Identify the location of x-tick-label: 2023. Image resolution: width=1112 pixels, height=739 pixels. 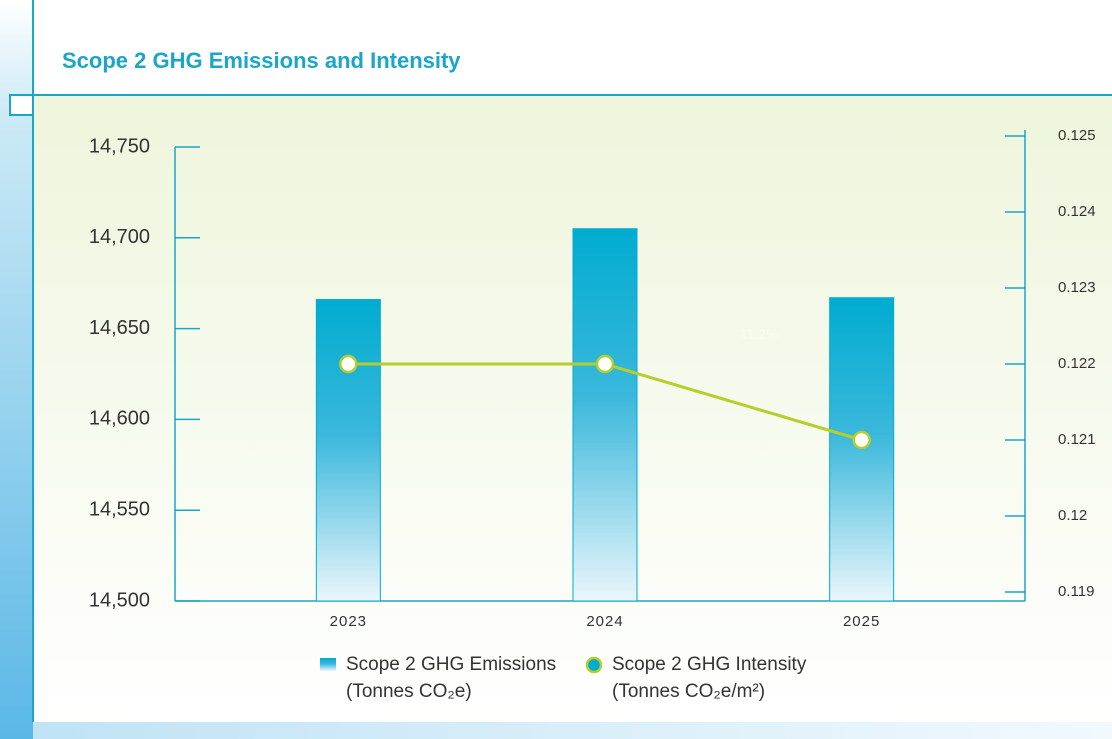
(348, 621).